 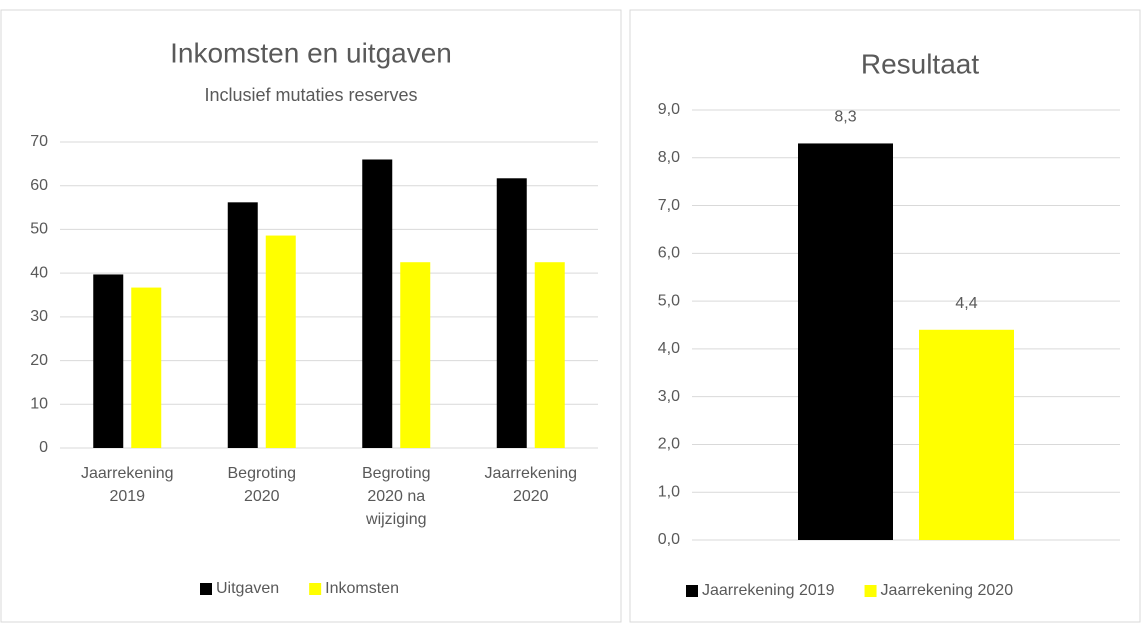 I want to click on y-tick-label: 1,0, so click(x=669, y=491).